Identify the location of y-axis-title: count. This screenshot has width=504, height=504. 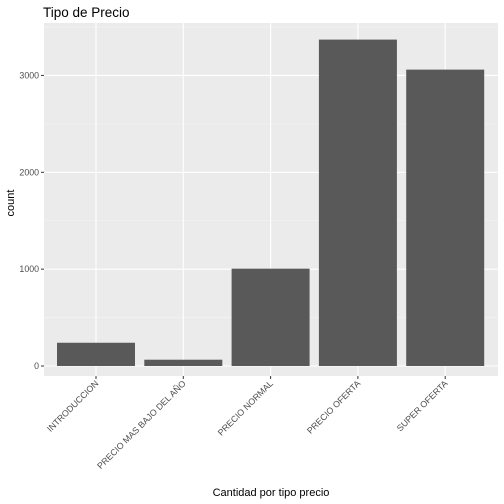
(11, 203).